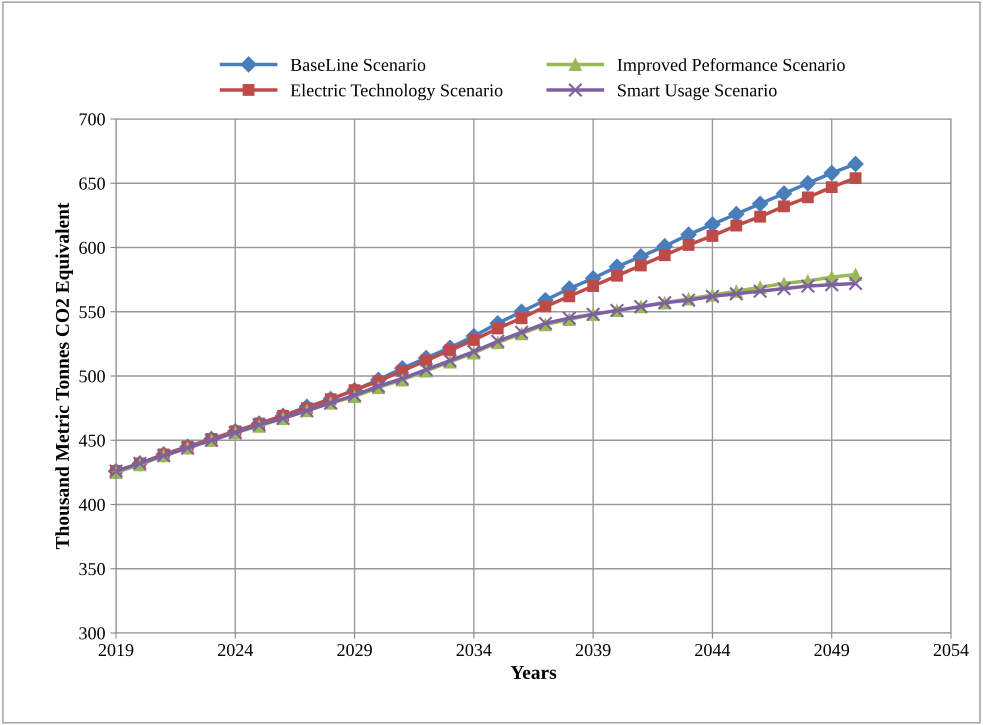 The width and height of the screenshot is (983, 725). What do you see at coordinates (116, 650) in the screenshot?
I see `x-tick-label: 2019` at bounding box center [116, 650].